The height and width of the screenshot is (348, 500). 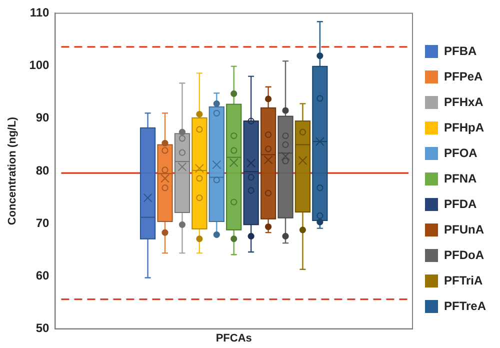 I want to click on y-tick-label: 70, so click(x=43, y=223).